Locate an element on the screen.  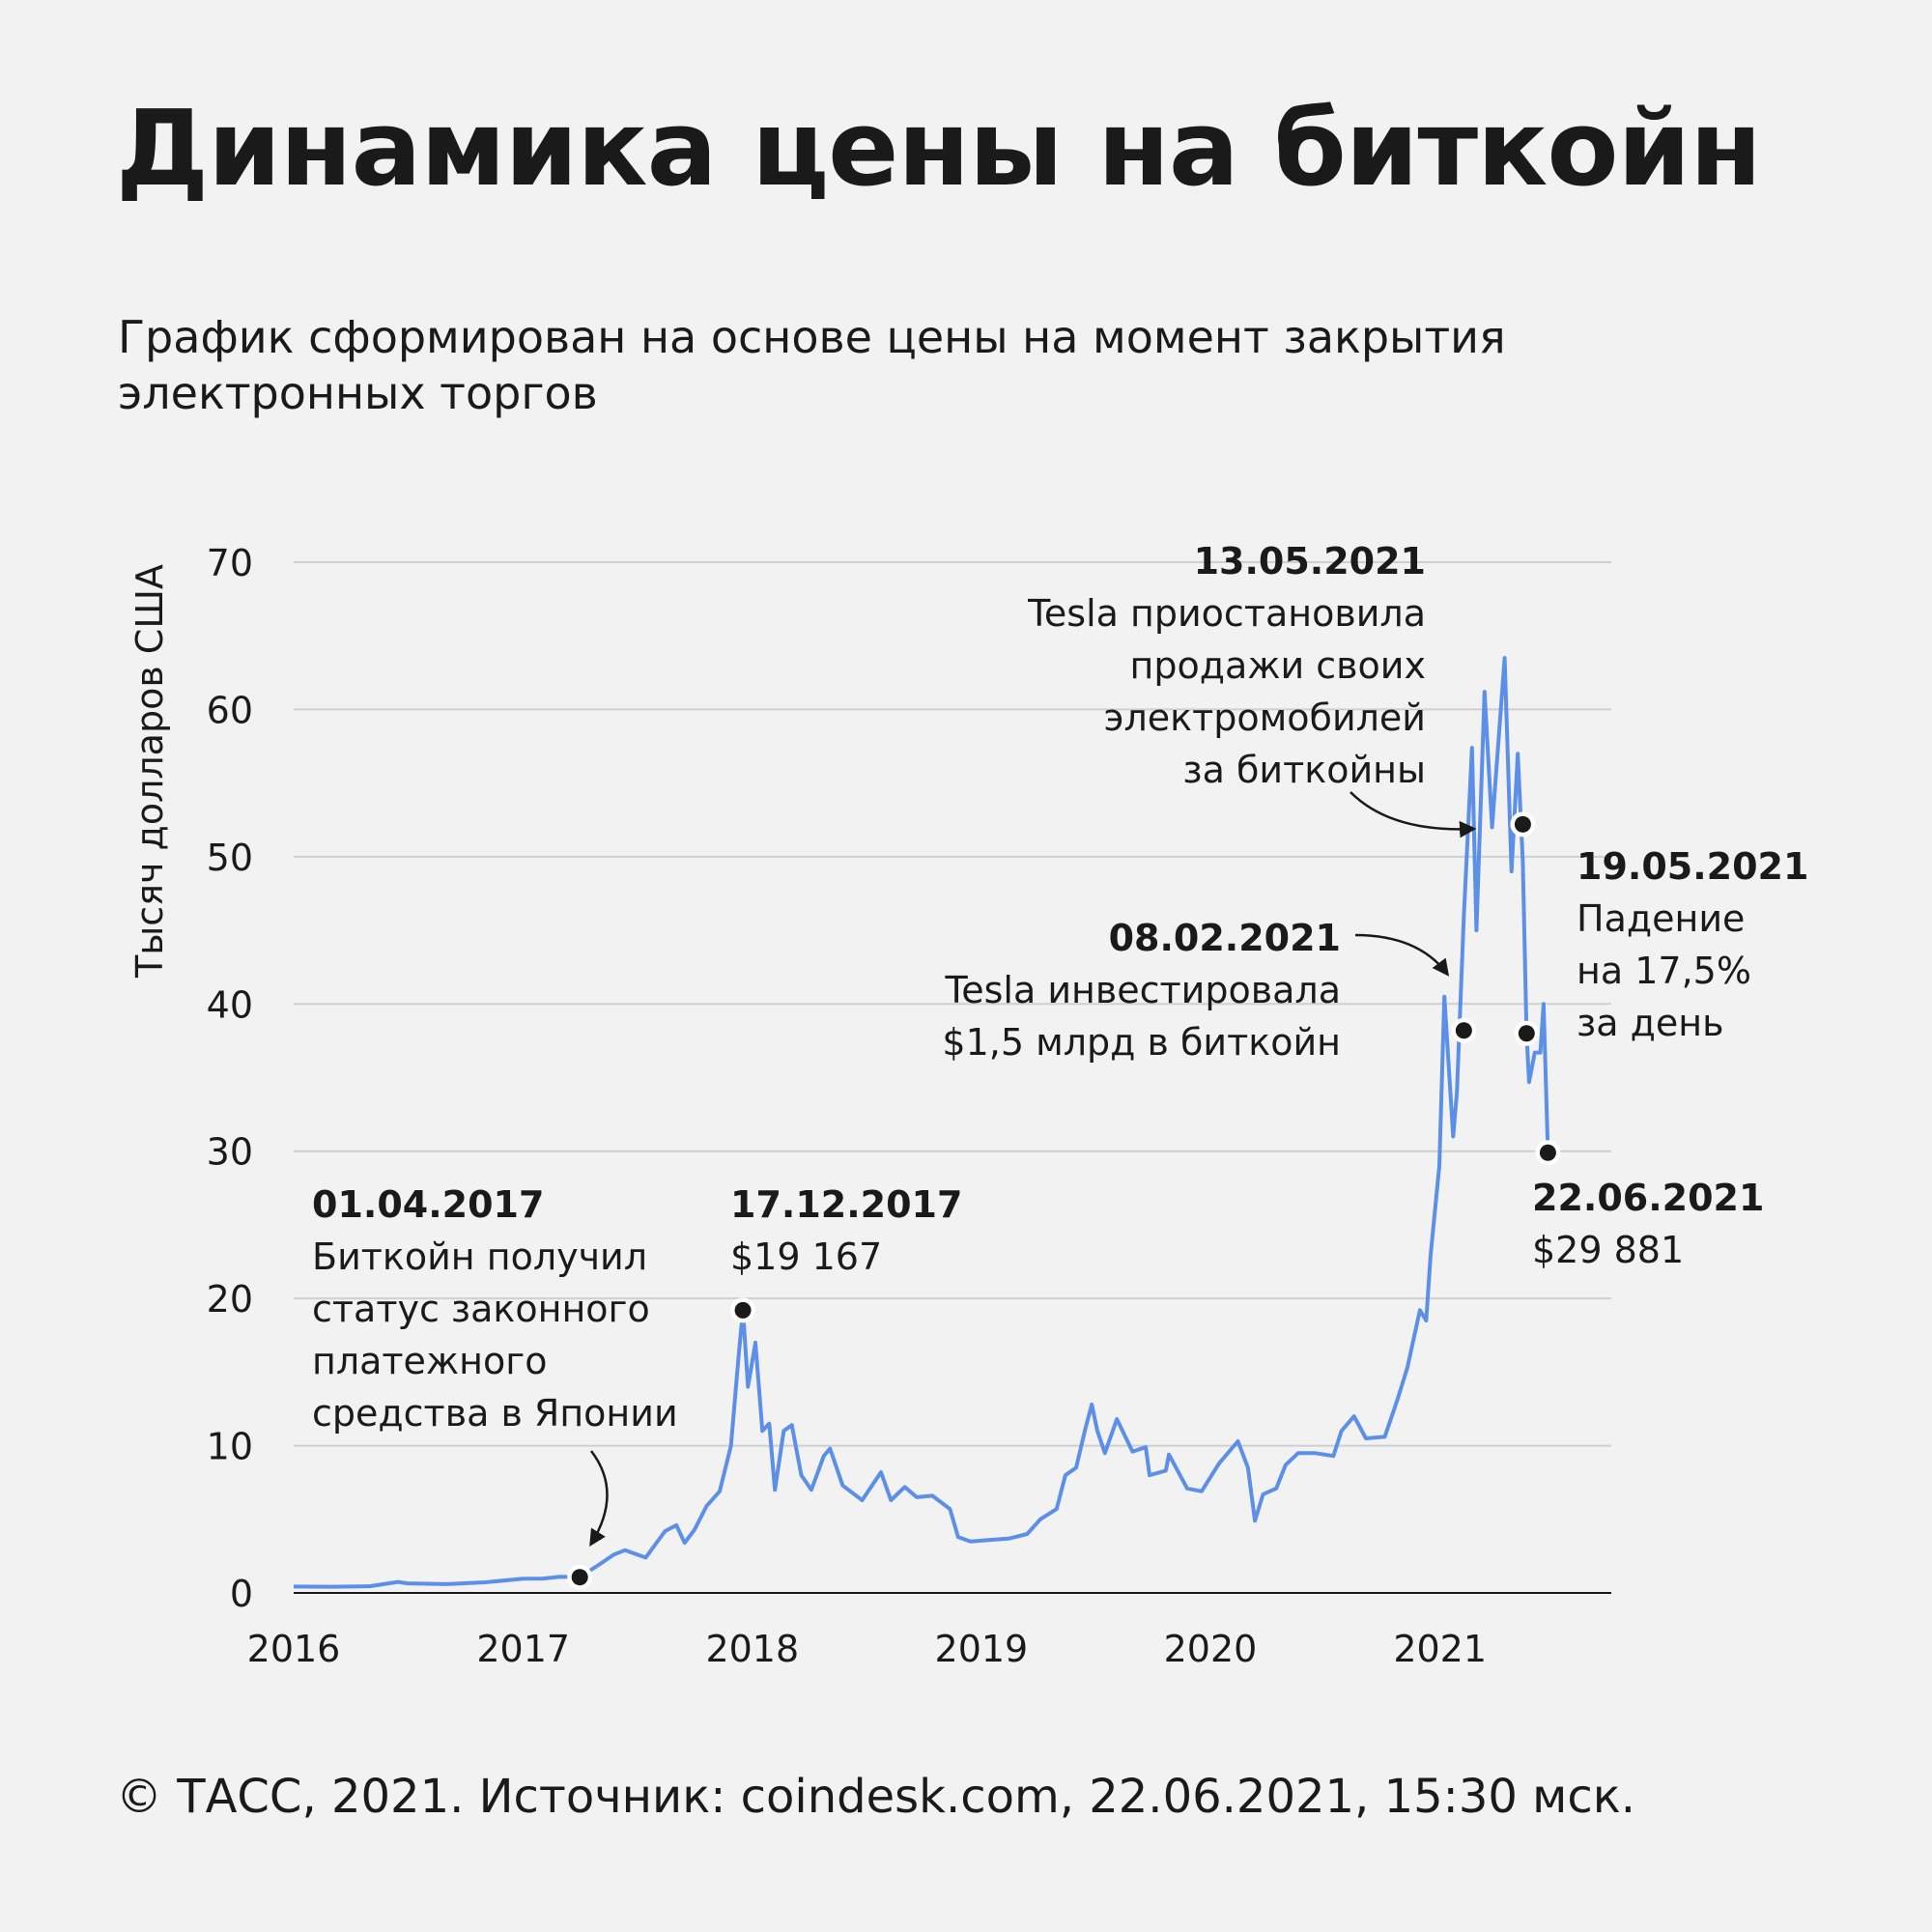
annotation-date-0: 01.04.2017 is located at coordinates (428, 1204).